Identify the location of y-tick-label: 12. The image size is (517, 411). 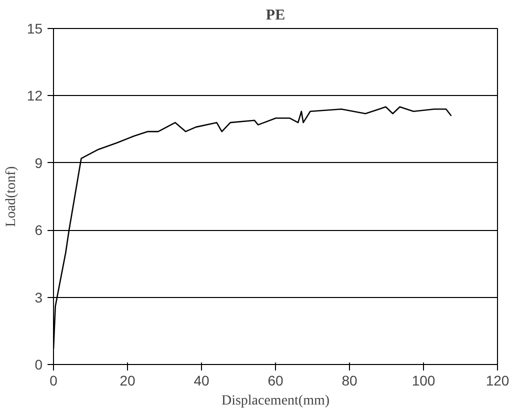
(34, 96).